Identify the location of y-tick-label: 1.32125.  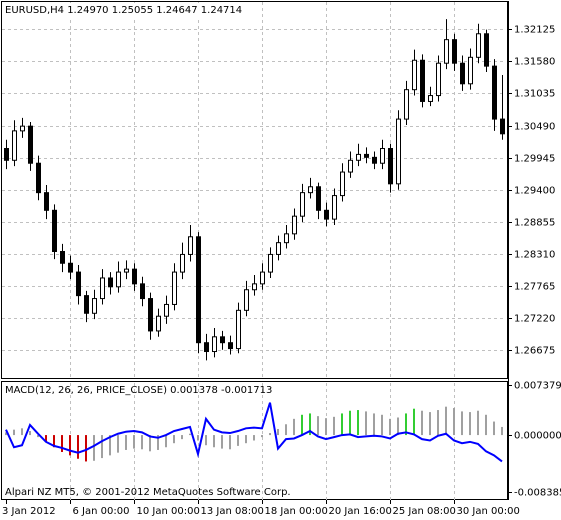
(534, 30).